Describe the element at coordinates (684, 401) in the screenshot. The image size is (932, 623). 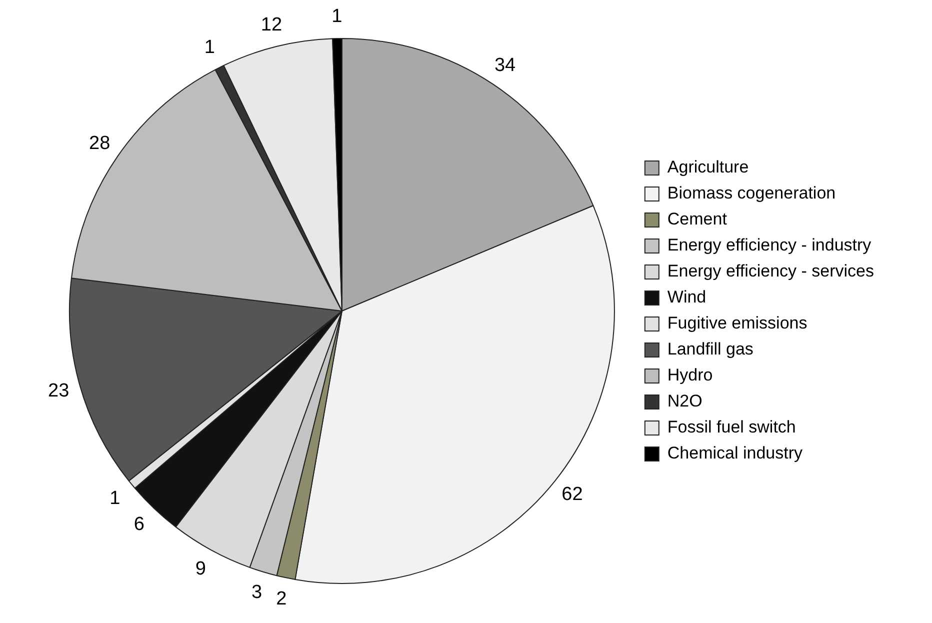
I see `legend-label: N2O` at that location.